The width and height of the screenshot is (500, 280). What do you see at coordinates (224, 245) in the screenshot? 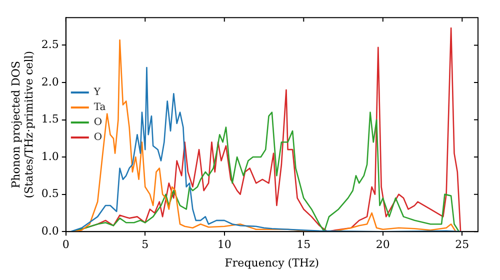
I see `x-tick-label: 10` at bounding box center [224, 245].